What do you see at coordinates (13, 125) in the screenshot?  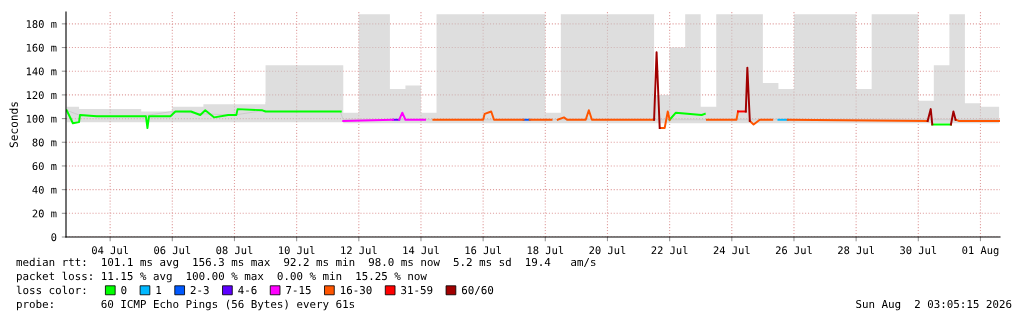 I see `y-axis-title: Seconds` at bounding box center [13, 125].